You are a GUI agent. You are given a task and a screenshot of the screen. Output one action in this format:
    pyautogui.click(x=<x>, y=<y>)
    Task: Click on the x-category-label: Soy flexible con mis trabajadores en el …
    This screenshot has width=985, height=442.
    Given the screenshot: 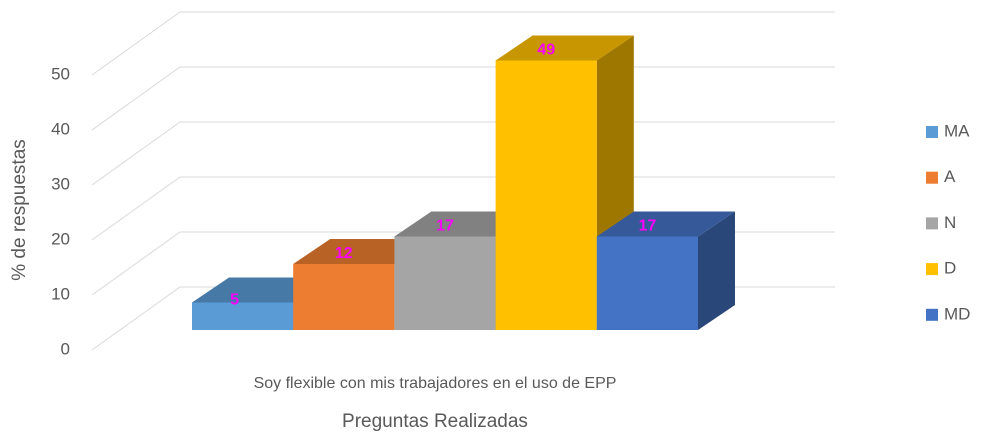 What is the action you would take?
    pyautogui.click(x=435, y=383)
    